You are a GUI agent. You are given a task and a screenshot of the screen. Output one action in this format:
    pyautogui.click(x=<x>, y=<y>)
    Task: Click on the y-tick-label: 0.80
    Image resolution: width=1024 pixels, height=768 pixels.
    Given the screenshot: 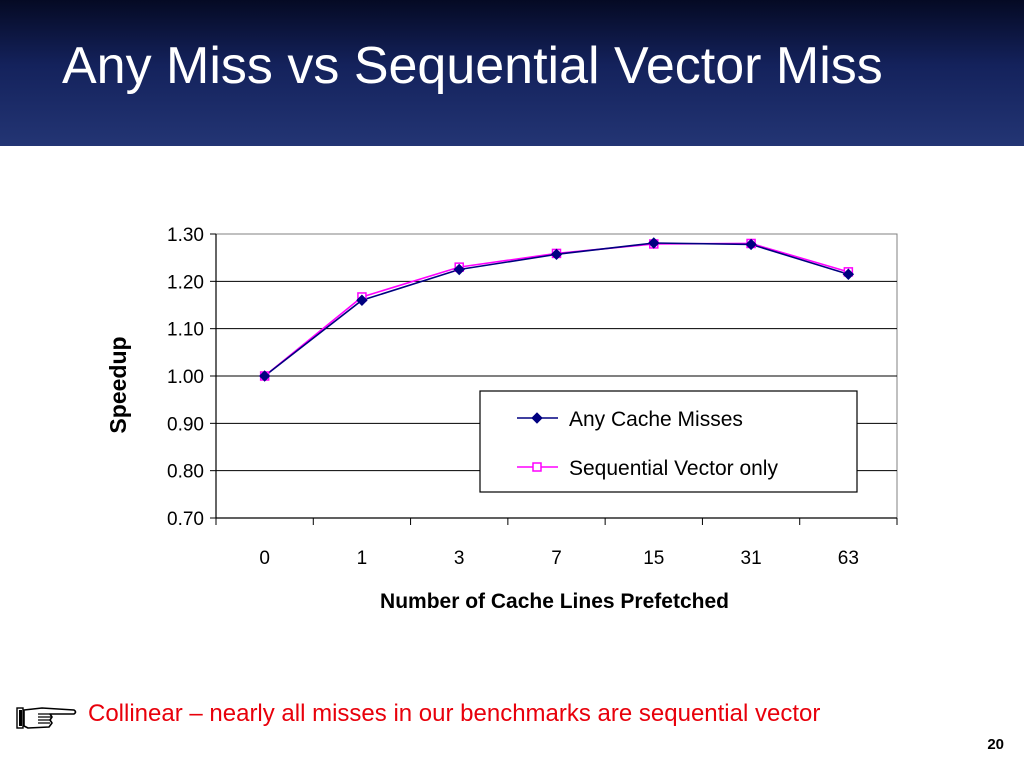 What is the action you would take?
    pyautogui.click(x=185, y=472)
    